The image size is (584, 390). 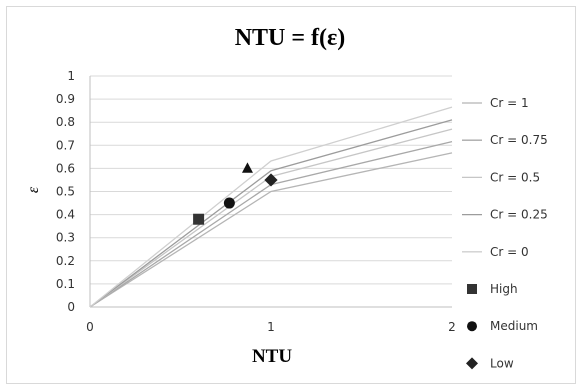 What do you see at coordinates (519, 215) in the screenshot?
I see `legend-label-cr-0-25: Cr = 0.25` at bounding box center [519, 215].